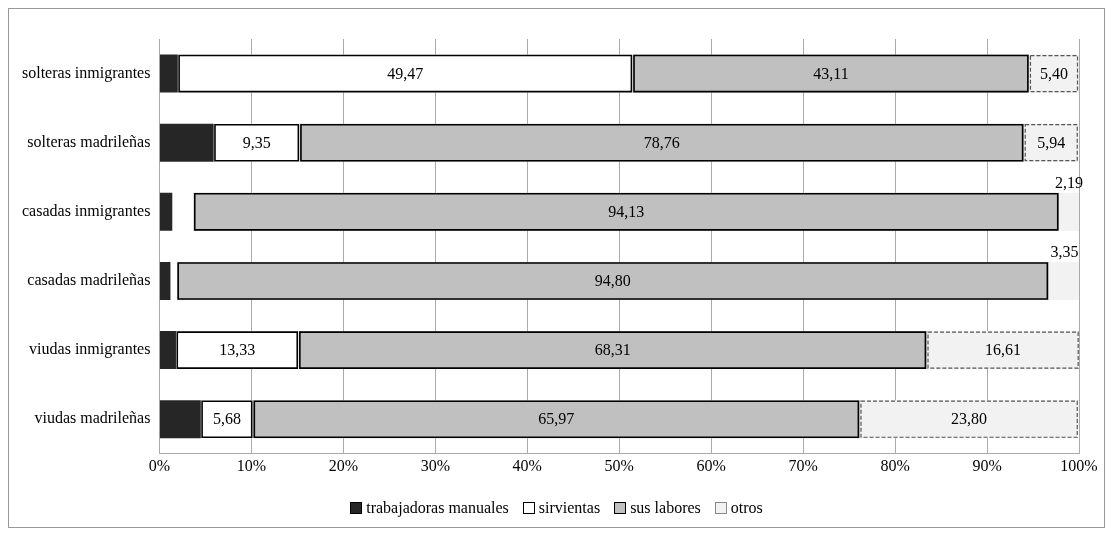  Describe the element at coordinates (569, 508) in the screenshot. I see `legend-label: sirvientas` at that location.